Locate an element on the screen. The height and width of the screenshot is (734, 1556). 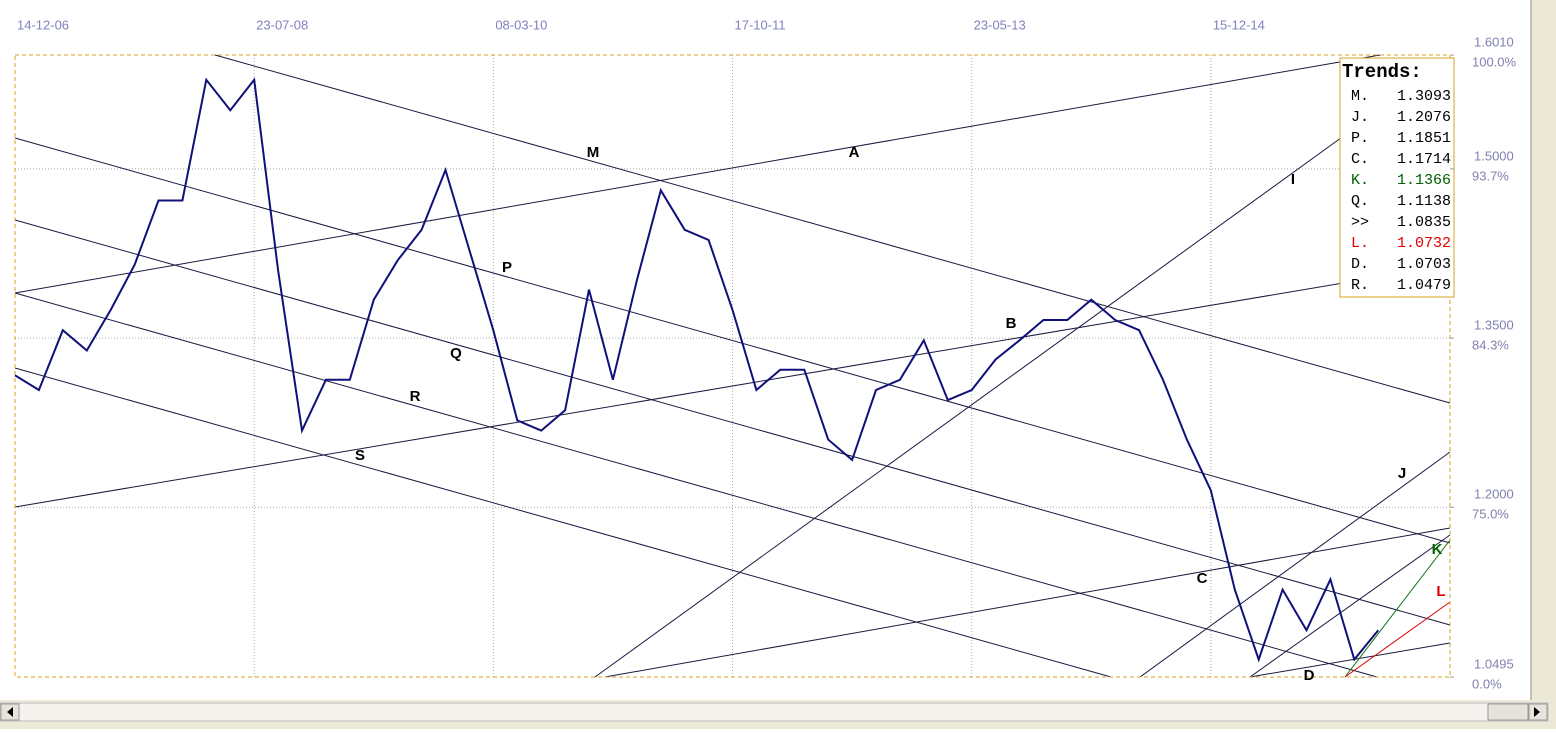
trend-row-label: R. is located at coordinates (1360, 285).